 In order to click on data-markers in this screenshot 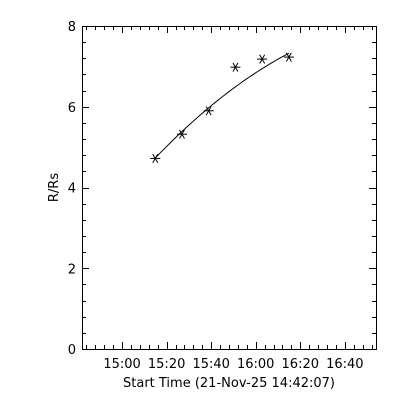, I will do `click(222, 108)`.